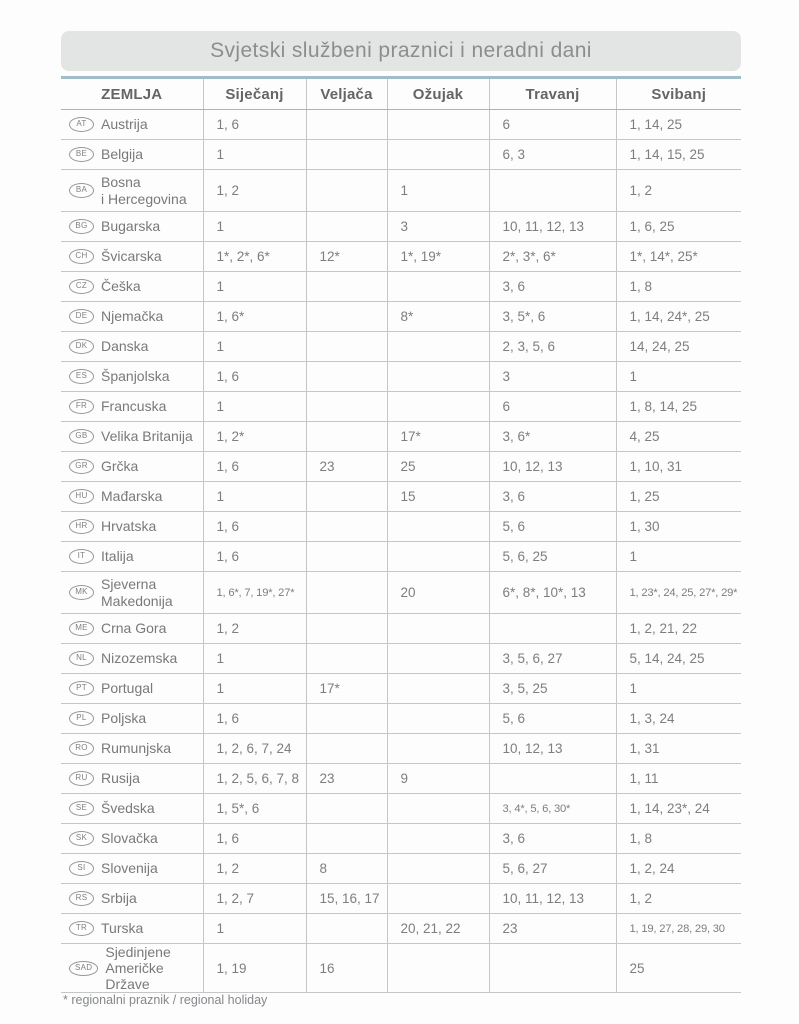 The height and width of the screenshot is (1024, 799). Describe the element at coordinates (132, 93) in the screenshot. I see `column-header-country: ZEMLJA` at that location.